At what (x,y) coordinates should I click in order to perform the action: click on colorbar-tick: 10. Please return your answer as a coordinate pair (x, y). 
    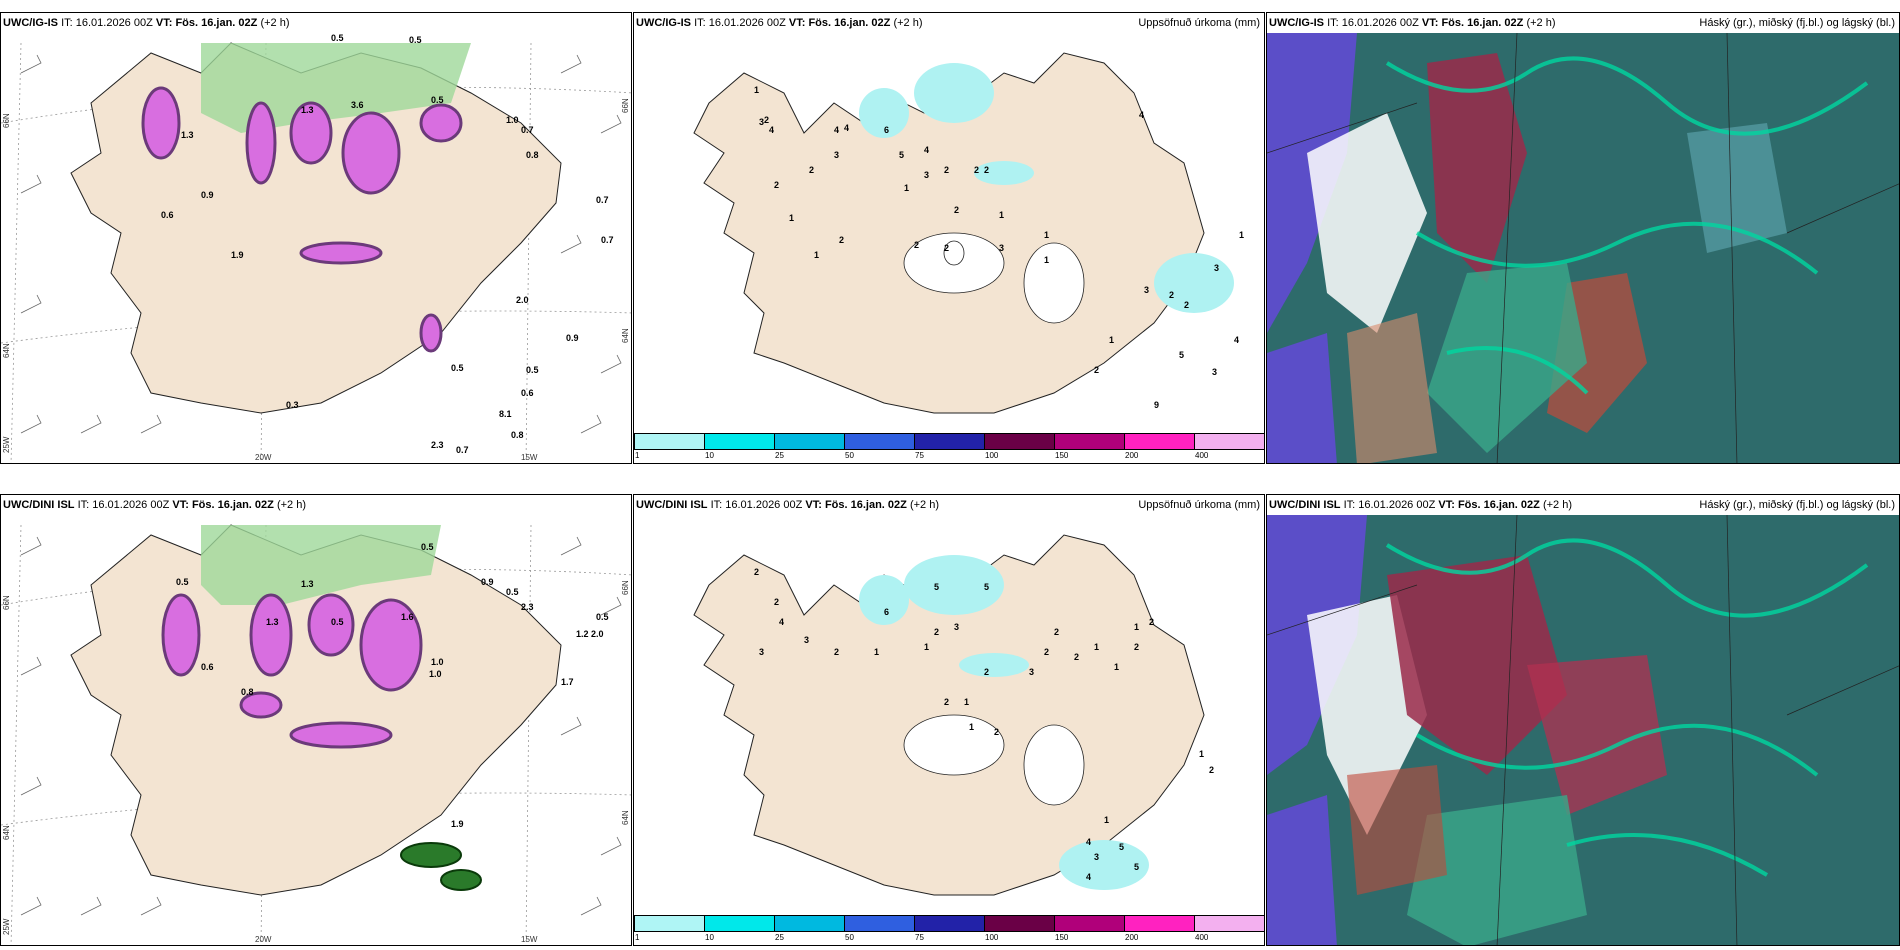
    Looking at the image, I should click on (709, 937).